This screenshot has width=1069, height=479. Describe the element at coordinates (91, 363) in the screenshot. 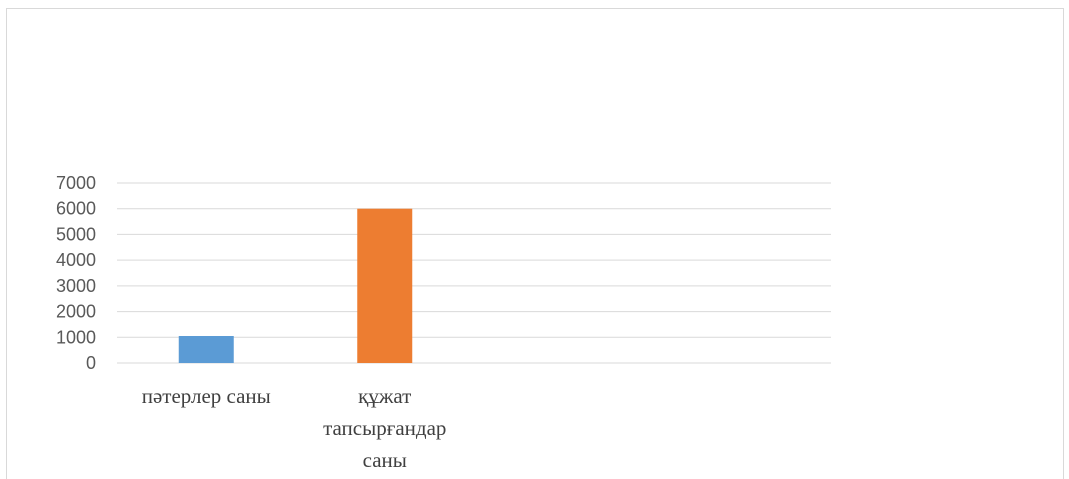

I see `y-tick-label: 0` at that location.